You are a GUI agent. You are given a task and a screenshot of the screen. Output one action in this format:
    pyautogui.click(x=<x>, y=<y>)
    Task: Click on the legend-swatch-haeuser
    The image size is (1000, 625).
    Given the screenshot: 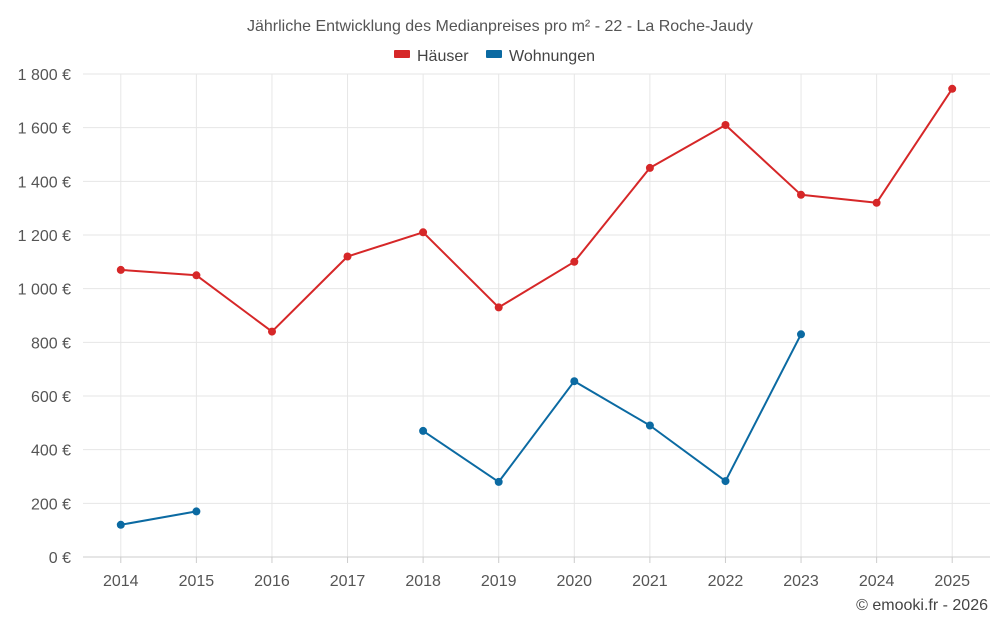 What is the action you would take?
    pyautogui.click(x=402, y=54)
    